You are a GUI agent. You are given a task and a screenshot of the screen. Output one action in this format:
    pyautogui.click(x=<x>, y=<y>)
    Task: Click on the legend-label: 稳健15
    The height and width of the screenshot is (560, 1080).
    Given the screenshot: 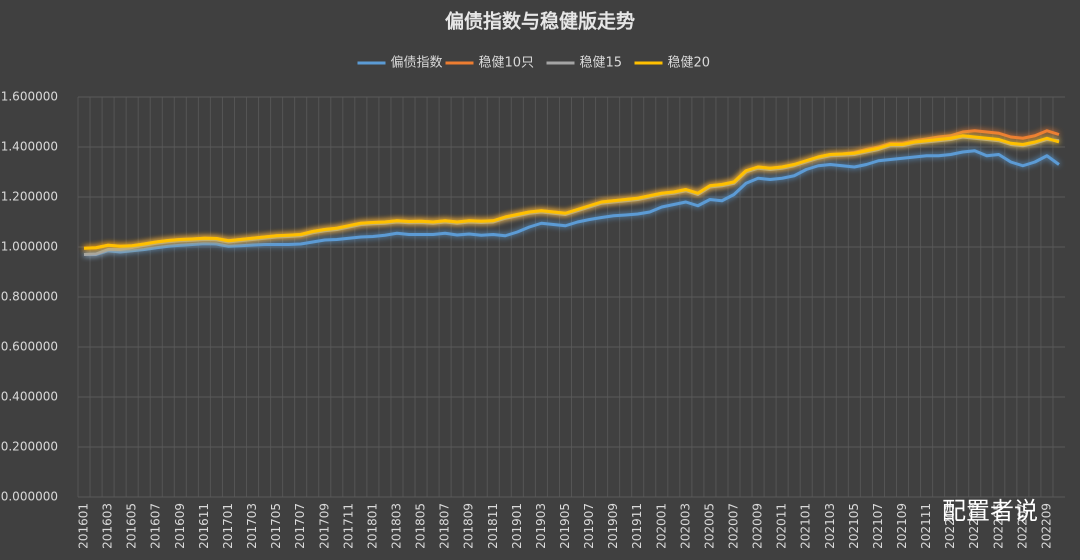 What is the action you would take?
    pyautogui.click(x=601, y=63)
    